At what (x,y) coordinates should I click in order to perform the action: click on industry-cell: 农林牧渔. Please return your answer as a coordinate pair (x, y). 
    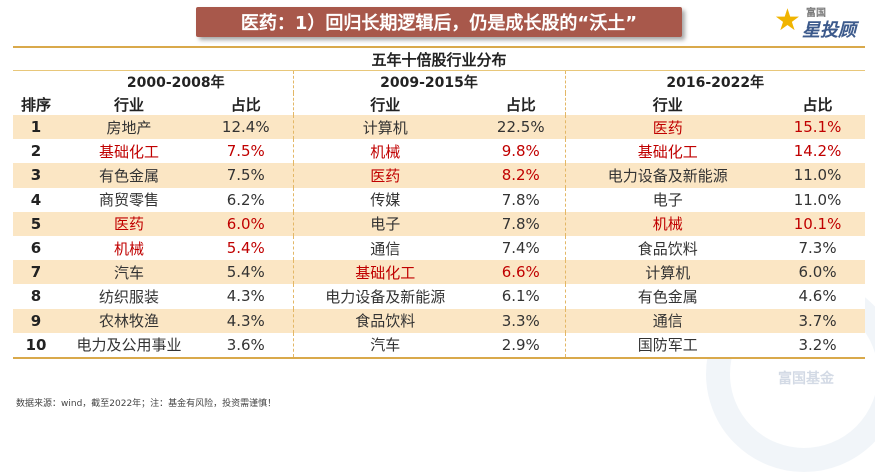
    Looking at the image, I should click on (129, 320).